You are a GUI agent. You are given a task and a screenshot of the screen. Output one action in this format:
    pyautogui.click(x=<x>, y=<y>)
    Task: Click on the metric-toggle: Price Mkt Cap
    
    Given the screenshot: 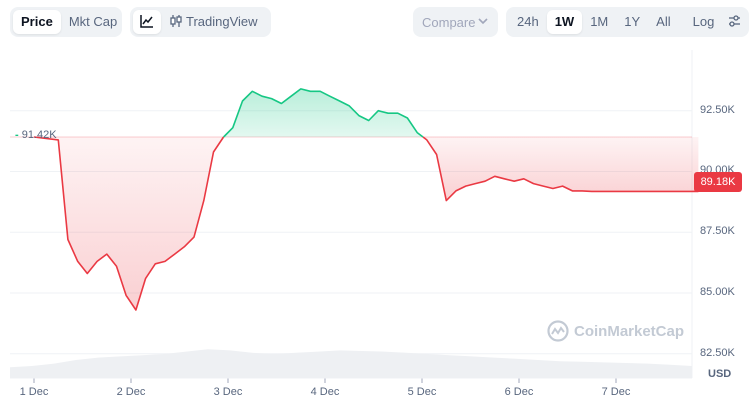 What is the action you would take?
    pyautogui.click(x=66, y=22)
    